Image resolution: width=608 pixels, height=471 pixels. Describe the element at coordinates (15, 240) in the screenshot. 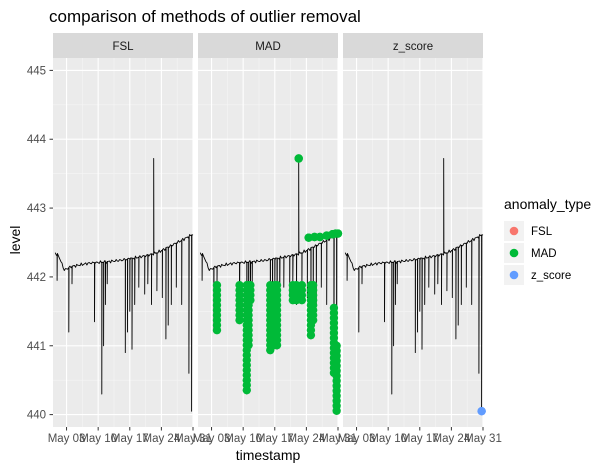

I see `y-axis-title: level` at that location.